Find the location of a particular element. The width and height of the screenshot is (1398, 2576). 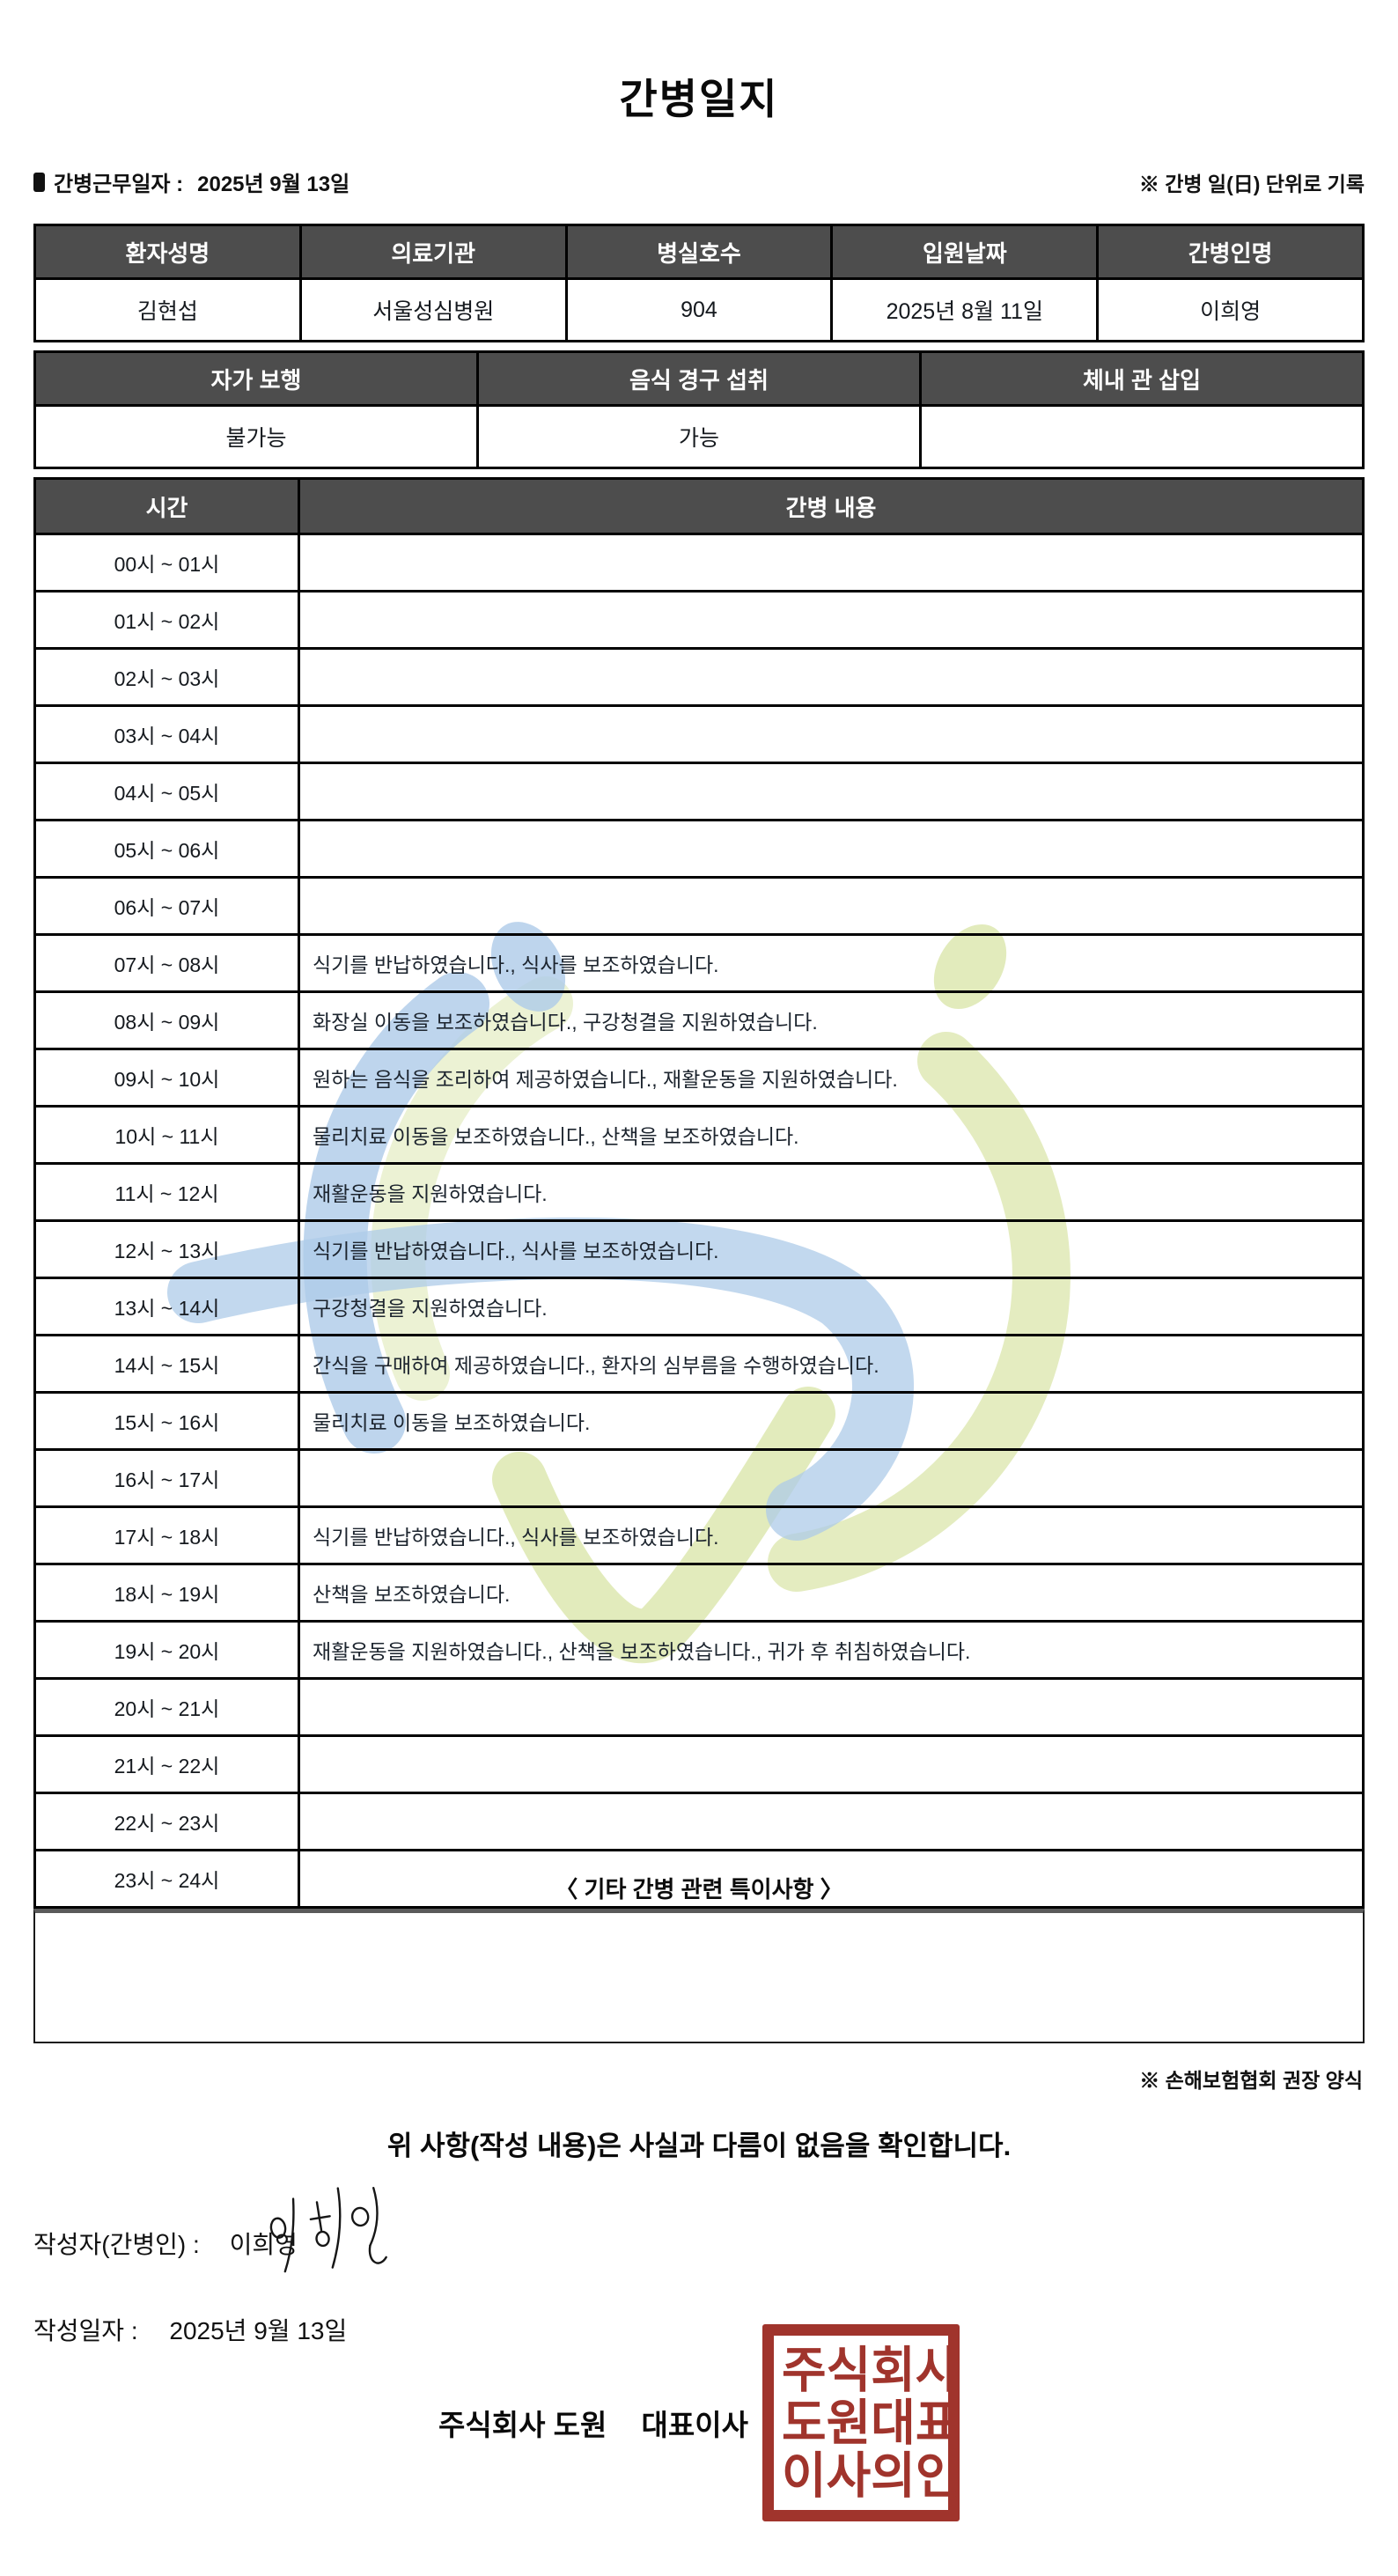

care-content: 재활운동을 지원하였습니다. is located at coordinates (831, 1192).